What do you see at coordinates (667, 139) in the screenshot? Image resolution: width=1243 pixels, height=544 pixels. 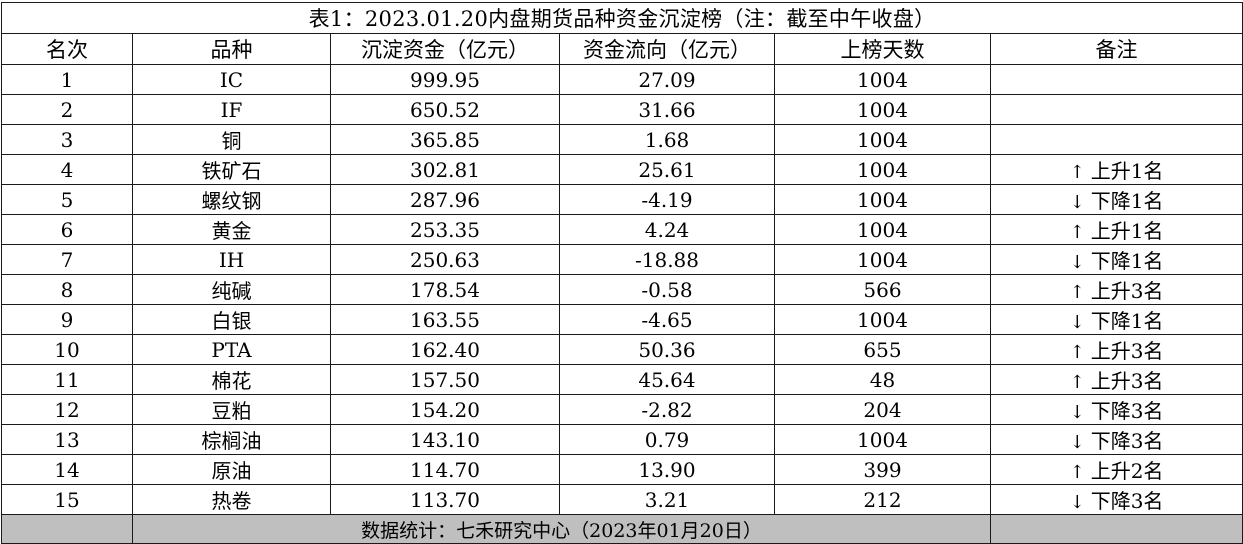 I see `flow-cell: 1.68` at bounding box center [667, 139].